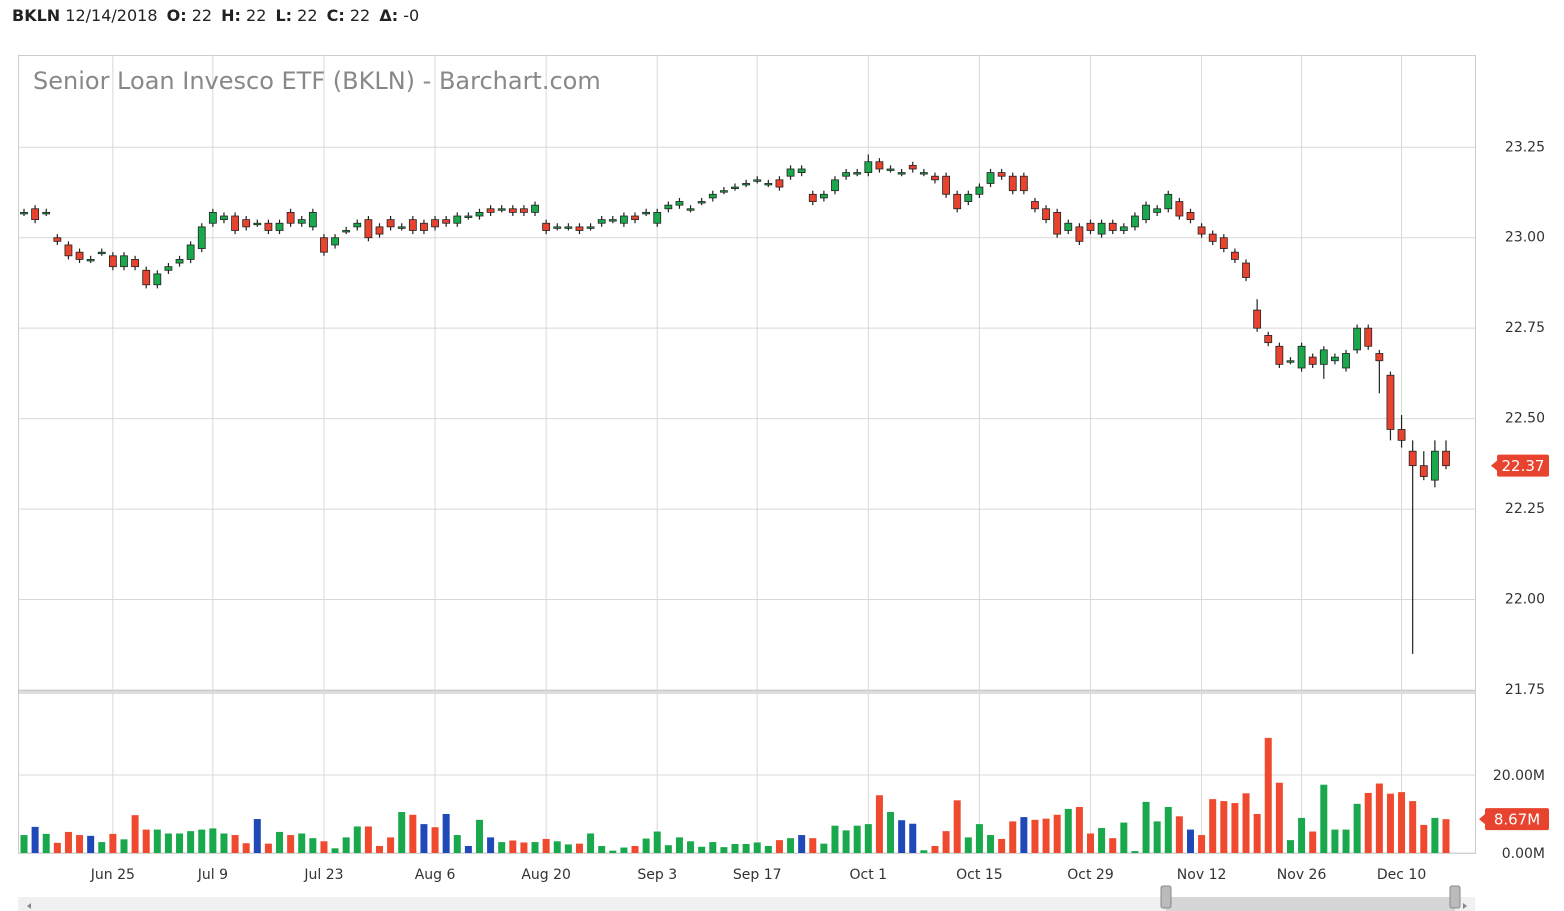 This screenshot has height=911, width=1564. Describe the element at coordinates (1202, 875) in the screenshot. I see `x-tick-label: Nov 12` at that location.